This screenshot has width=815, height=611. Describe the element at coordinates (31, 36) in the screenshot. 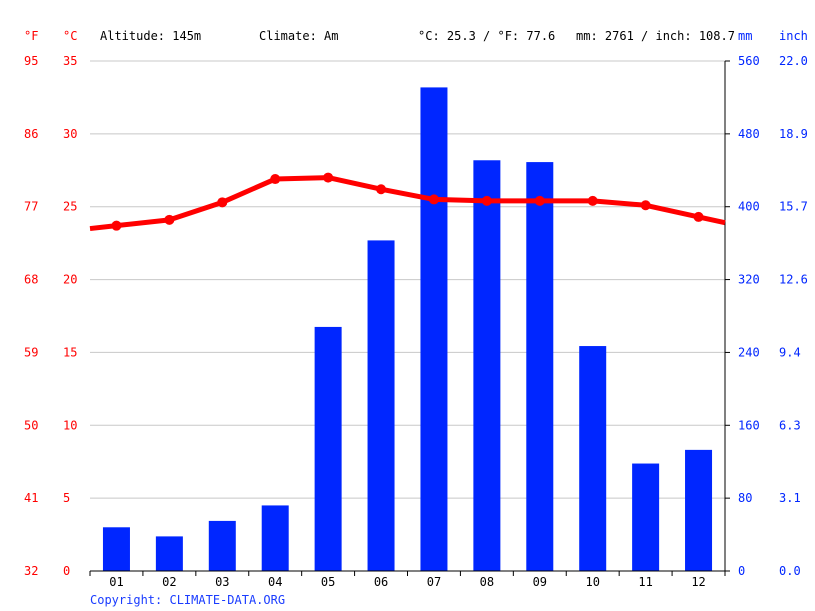

I see `fahrenheit-unit-label: °F` at that location.